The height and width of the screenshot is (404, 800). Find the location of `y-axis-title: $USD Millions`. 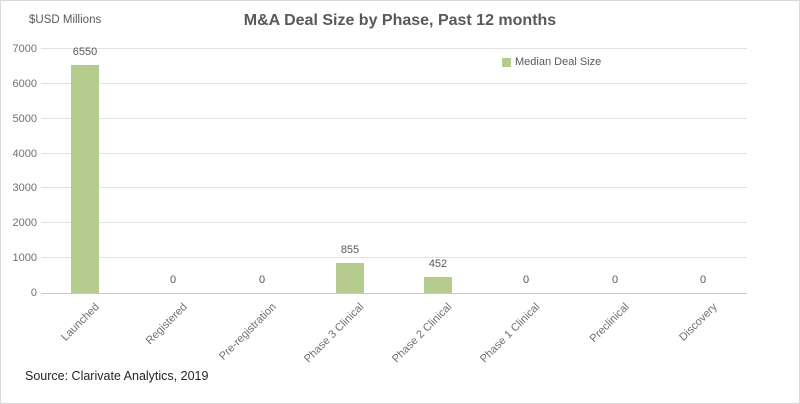

y-axis-title: $USD Millions is located at coordinates (65, 20).